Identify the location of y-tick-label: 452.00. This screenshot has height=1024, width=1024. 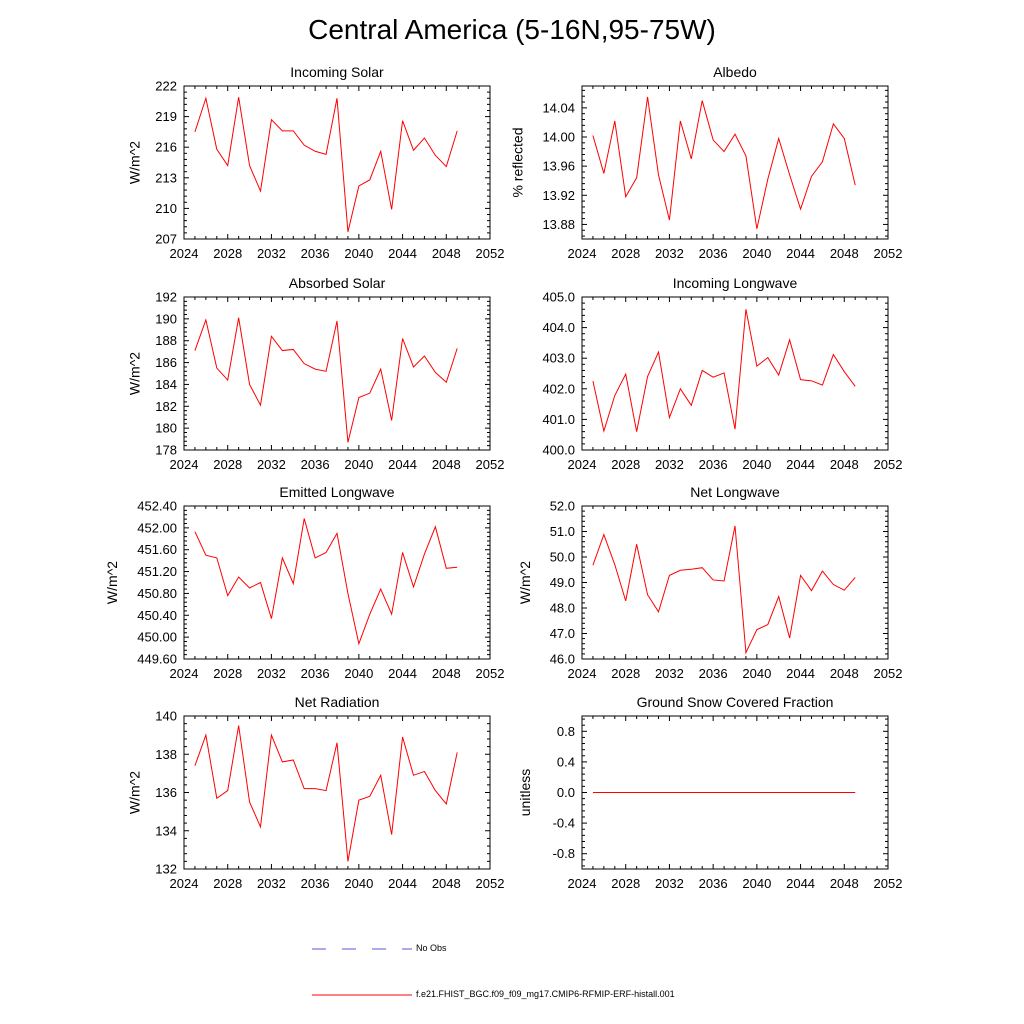
(157, 527).